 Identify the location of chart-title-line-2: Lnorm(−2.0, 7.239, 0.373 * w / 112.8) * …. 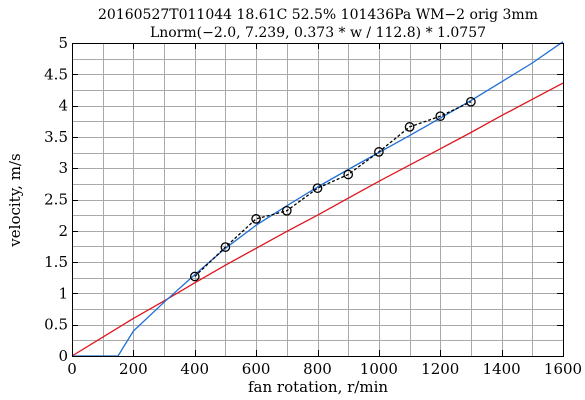
(318, 33).